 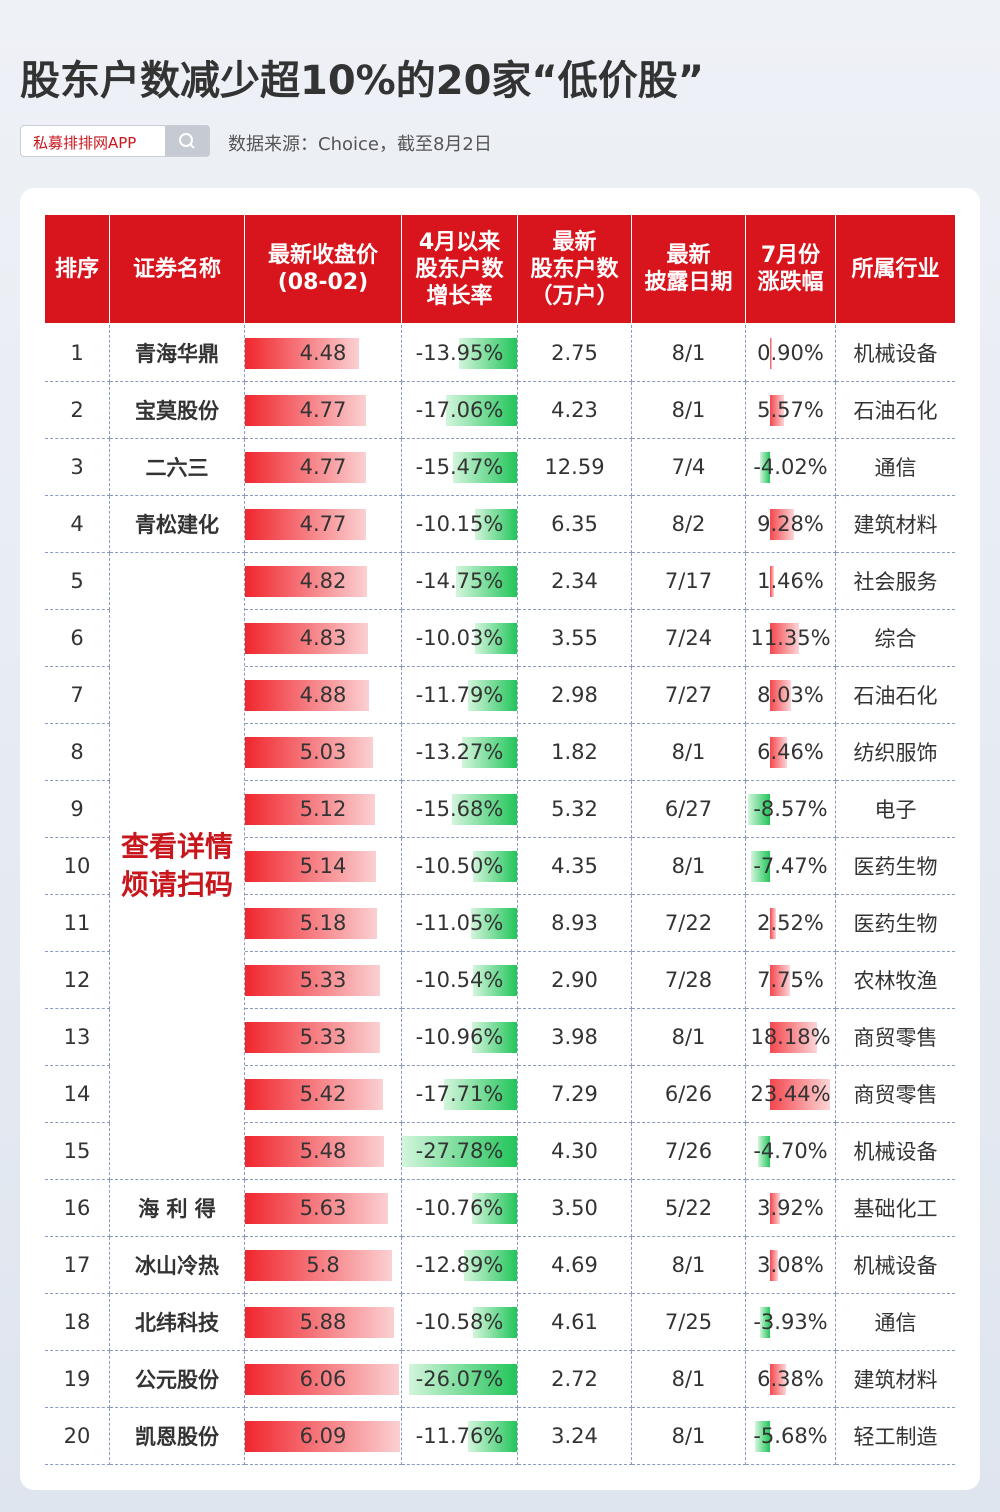 I want to click on price: 4.83, so click(x=323, y=638).